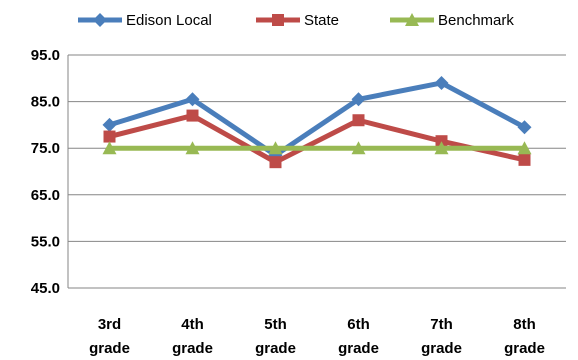 The height and width of the screenshot is (360, 578). What do you see at coordinates (476, 20) in the screenshot?
I see `legend-label: Benchmark` at bounding box center [476, 20].